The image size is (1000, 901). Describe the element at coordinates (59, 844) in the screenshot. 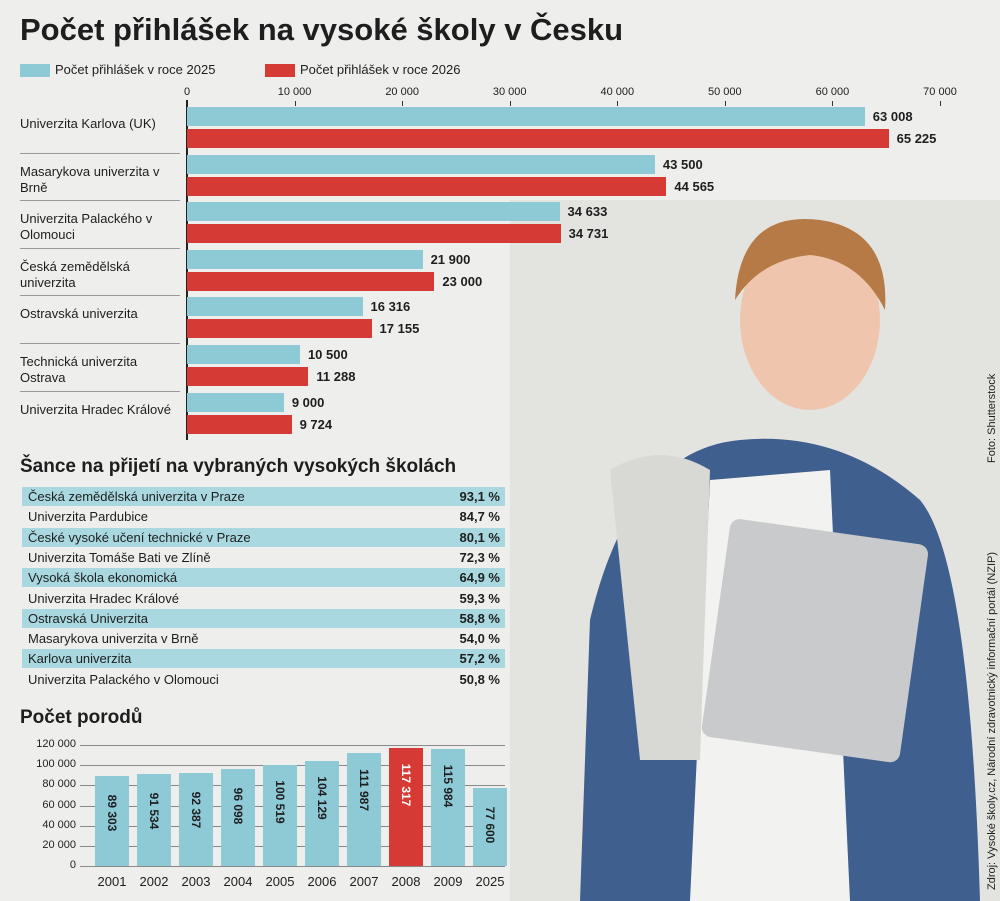

I see `y-tick-label: 20 000` at that location.